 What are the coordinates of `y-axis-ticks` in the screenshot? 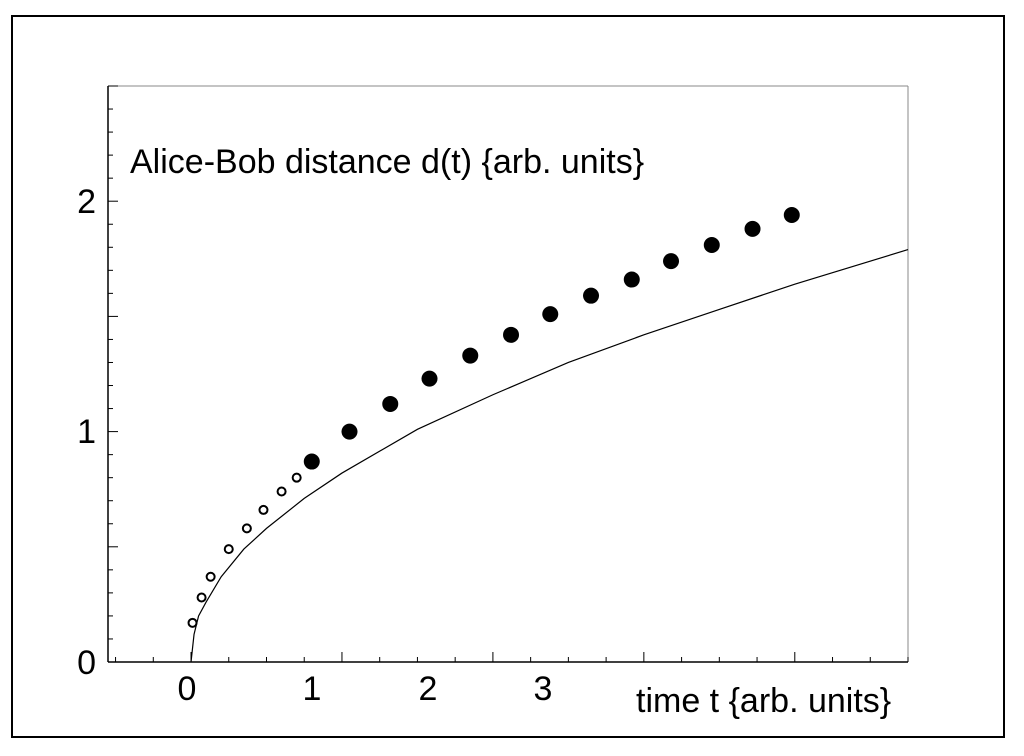 It's located at (113, 374).